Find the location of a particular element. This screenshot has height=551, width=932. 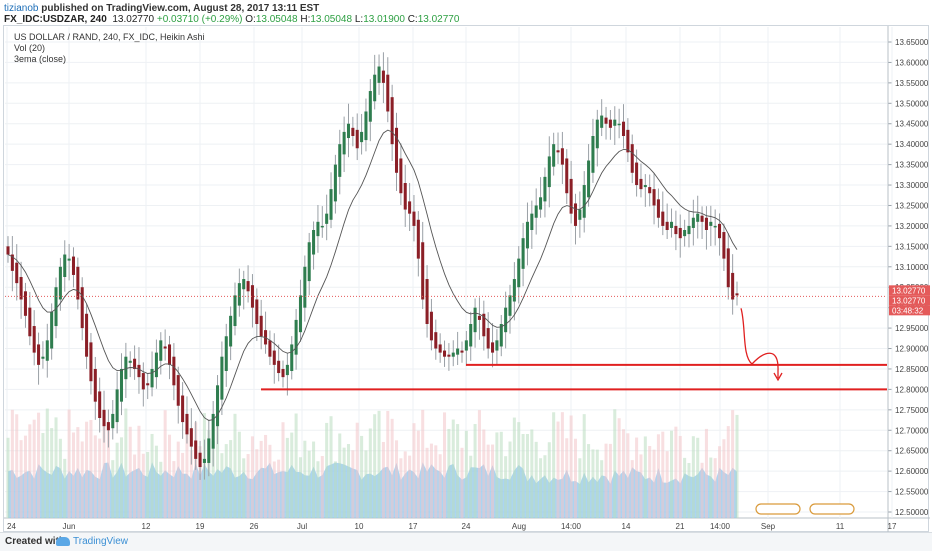

price-tick-label: 13.20000 is located at coordinates (912, 226).